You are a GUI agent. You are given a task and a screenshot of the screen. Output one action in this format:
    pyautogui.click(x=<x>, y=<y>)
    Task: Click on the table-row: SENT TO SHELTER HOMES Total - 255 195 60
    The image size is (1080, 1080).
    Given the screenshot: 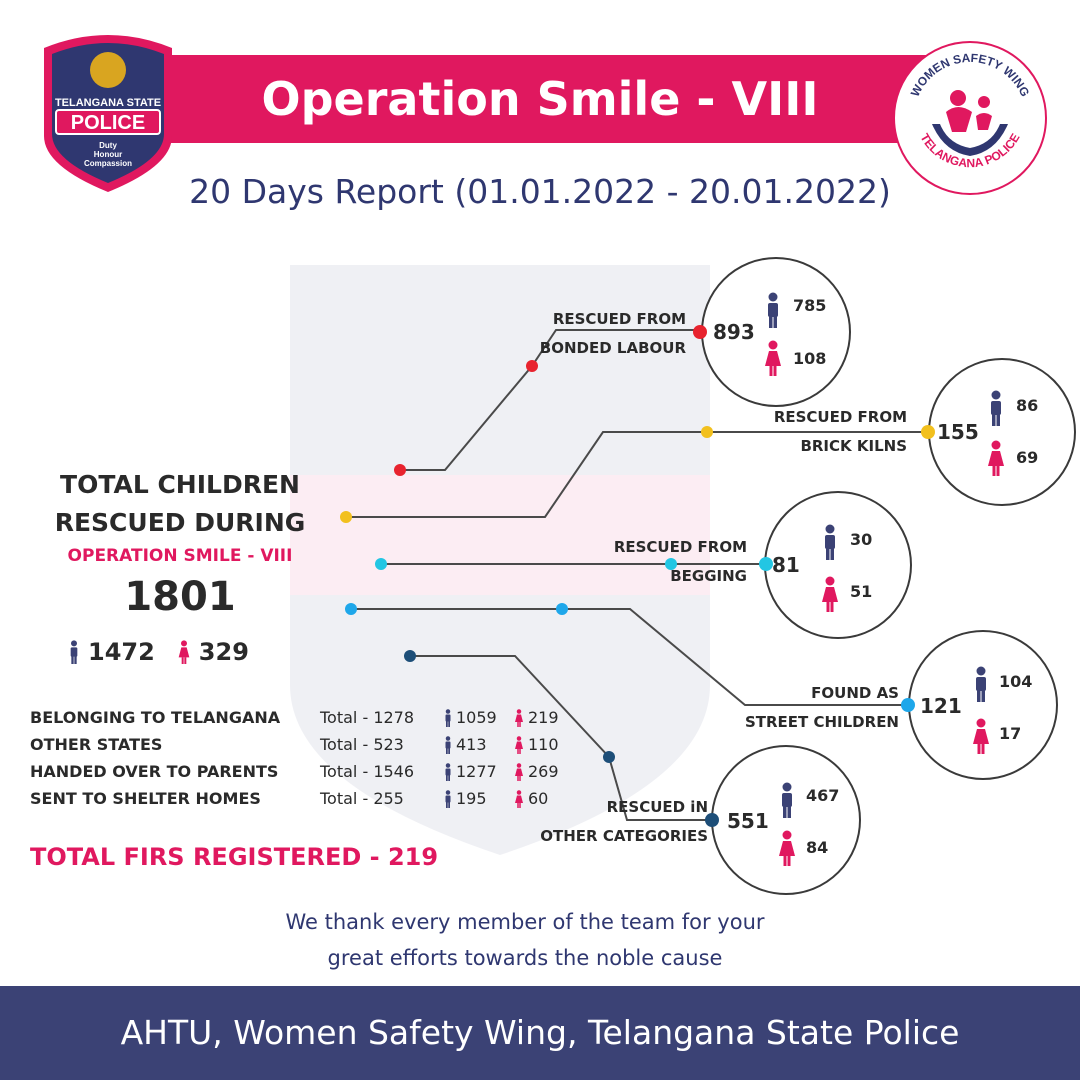 What is the action you would take?
    pyautogui.click(x=289, y=798)
    